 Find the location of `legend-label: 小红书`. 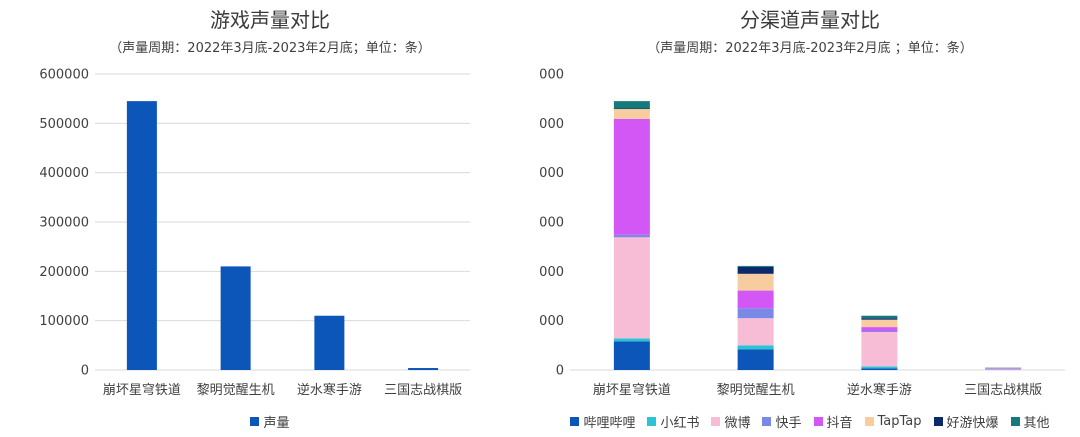

legend-label: 小红书 is located at coordinates (680, 423).